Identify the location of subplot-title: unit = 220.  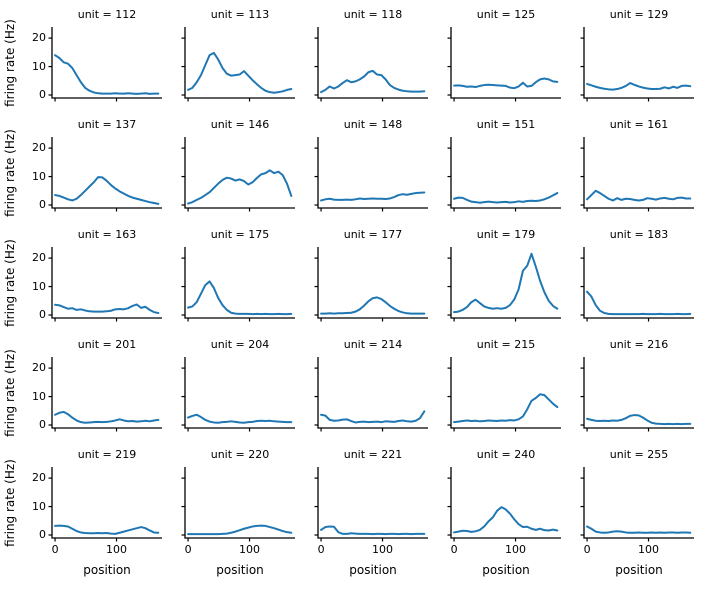
(240, 454).